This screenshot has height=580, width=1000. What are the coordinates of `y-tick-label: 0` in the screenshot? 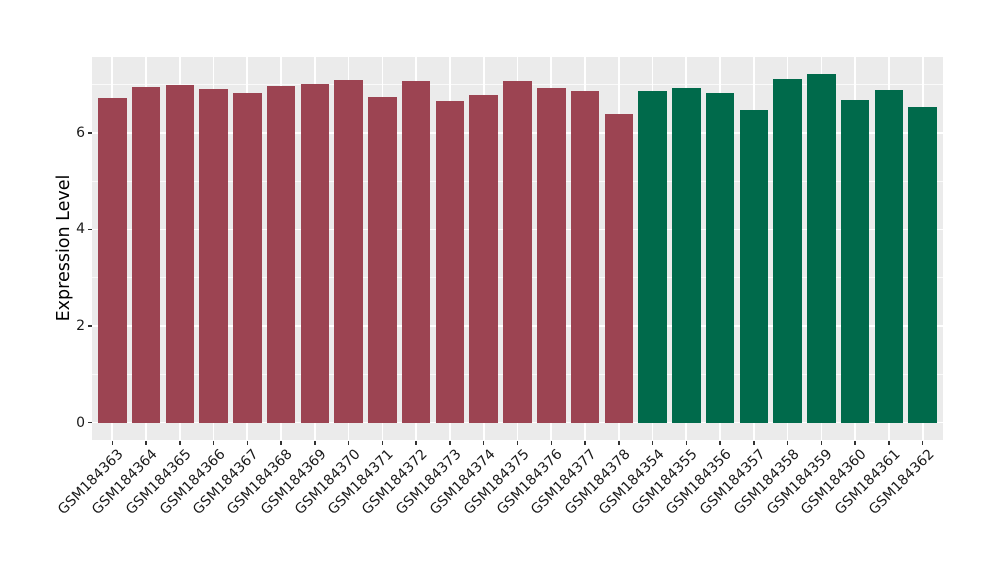 It's located at (80, 422).